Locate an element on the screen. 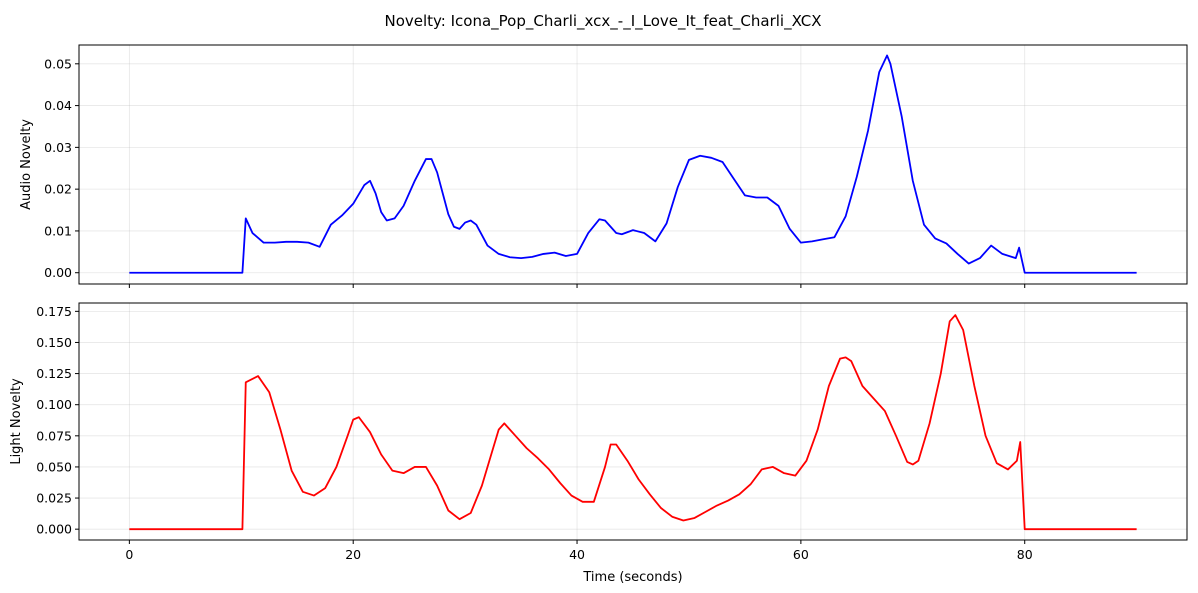  light-y-tick-label: 0.100 is located at coordinates (54, 404).